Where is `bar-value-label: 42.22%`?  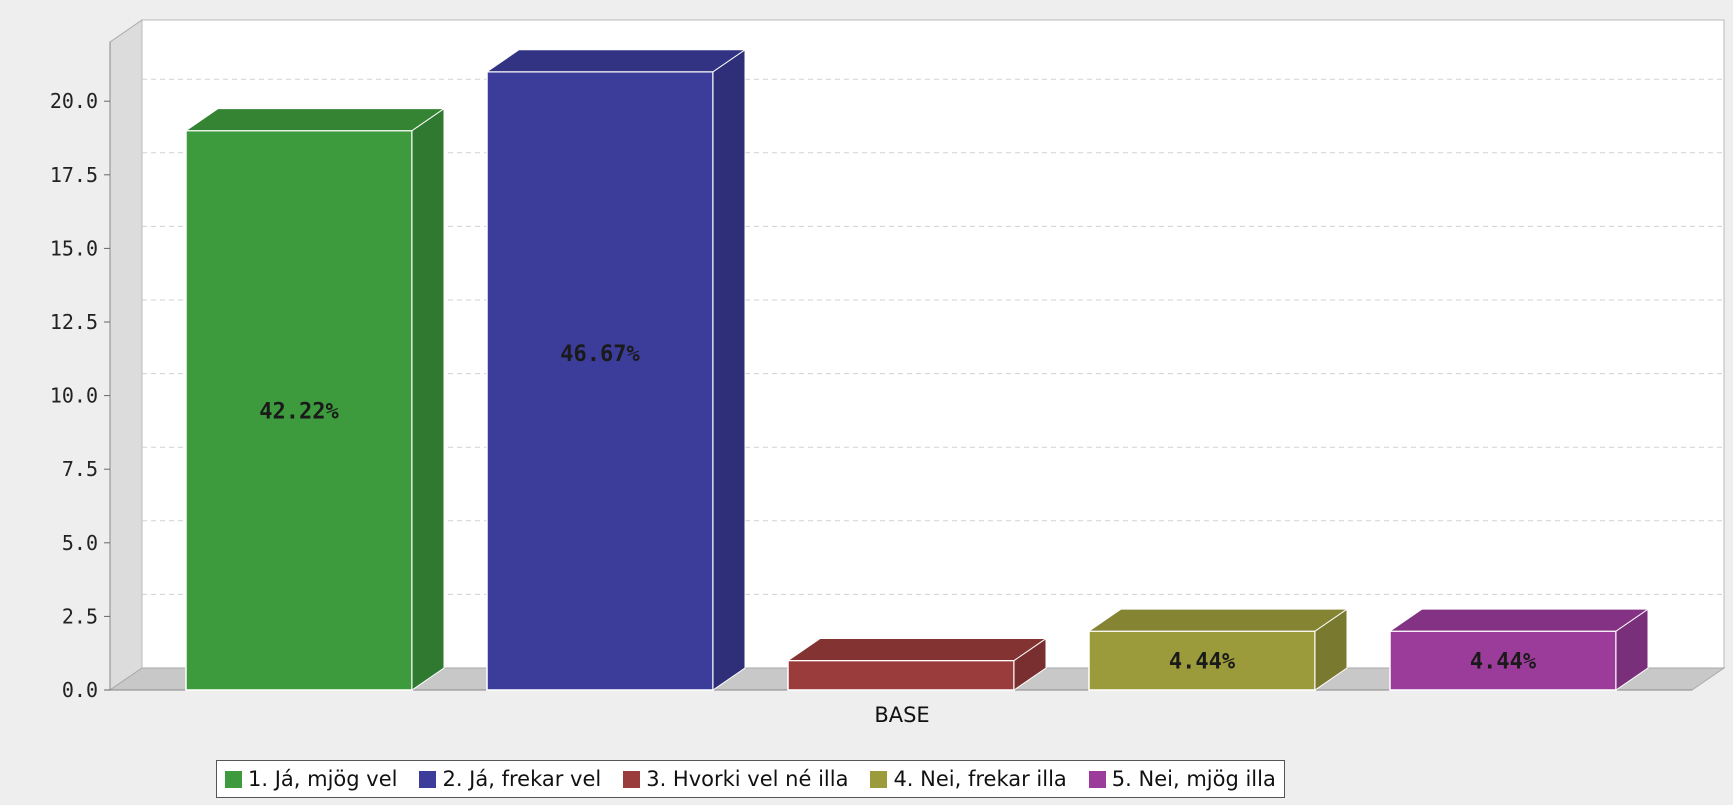 bar-value-label: 42.22% is located at coordinates (299, 411).